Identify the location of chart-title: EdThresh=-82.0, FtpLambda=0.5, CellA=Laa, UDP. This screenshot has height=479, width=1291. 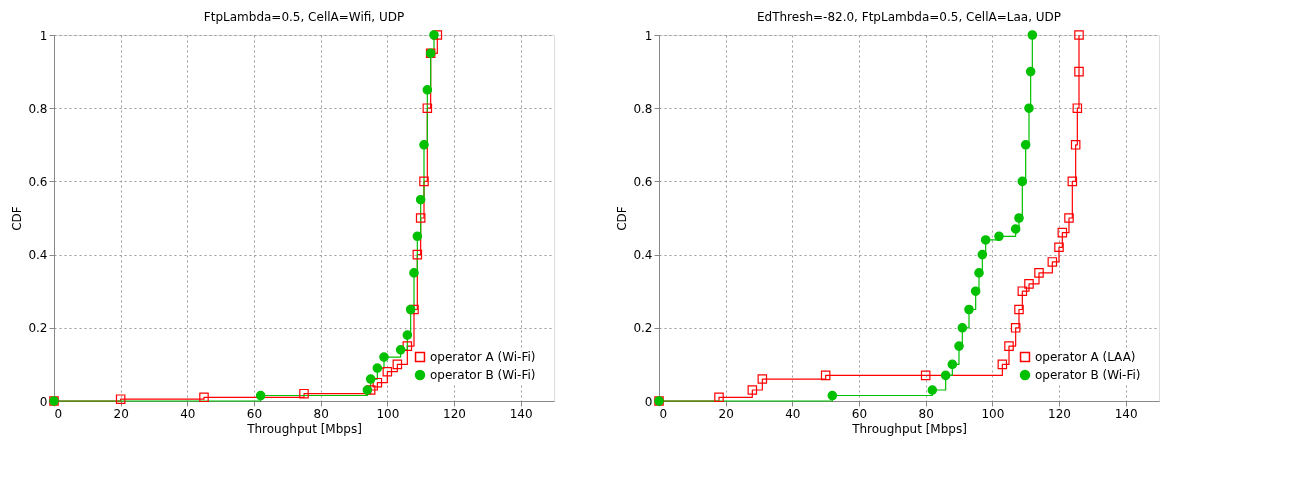
(909, 17).